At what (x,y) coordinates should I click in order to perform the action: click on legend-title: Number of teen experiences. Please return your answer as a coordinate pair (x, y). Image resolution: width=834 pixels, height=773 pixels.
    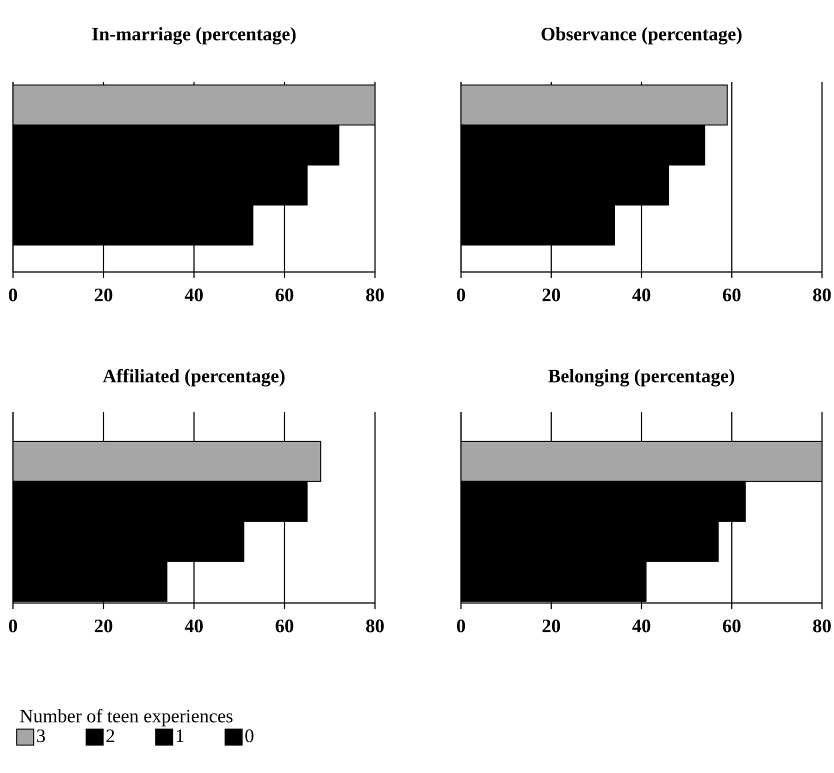
    Looking at the image, I should click on (126, 717).